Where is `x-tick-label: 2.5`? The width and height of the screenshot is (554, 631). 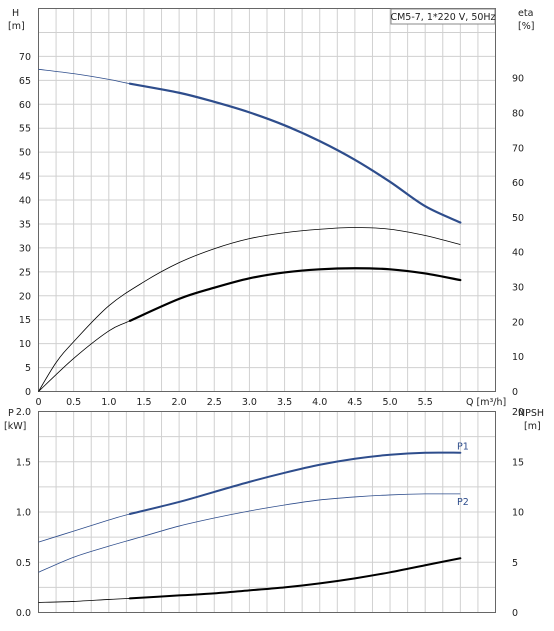
x-tick-label: 2.5 is located at coordinates (214, 402).